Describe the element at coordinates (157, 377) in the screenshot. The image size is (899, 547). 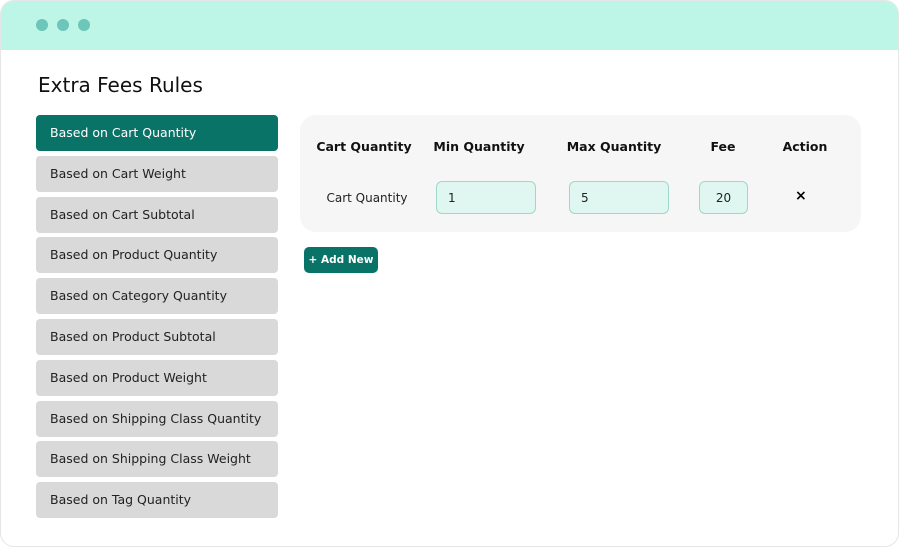
I see `sidebar-item: Based on Product Weight` at that location.